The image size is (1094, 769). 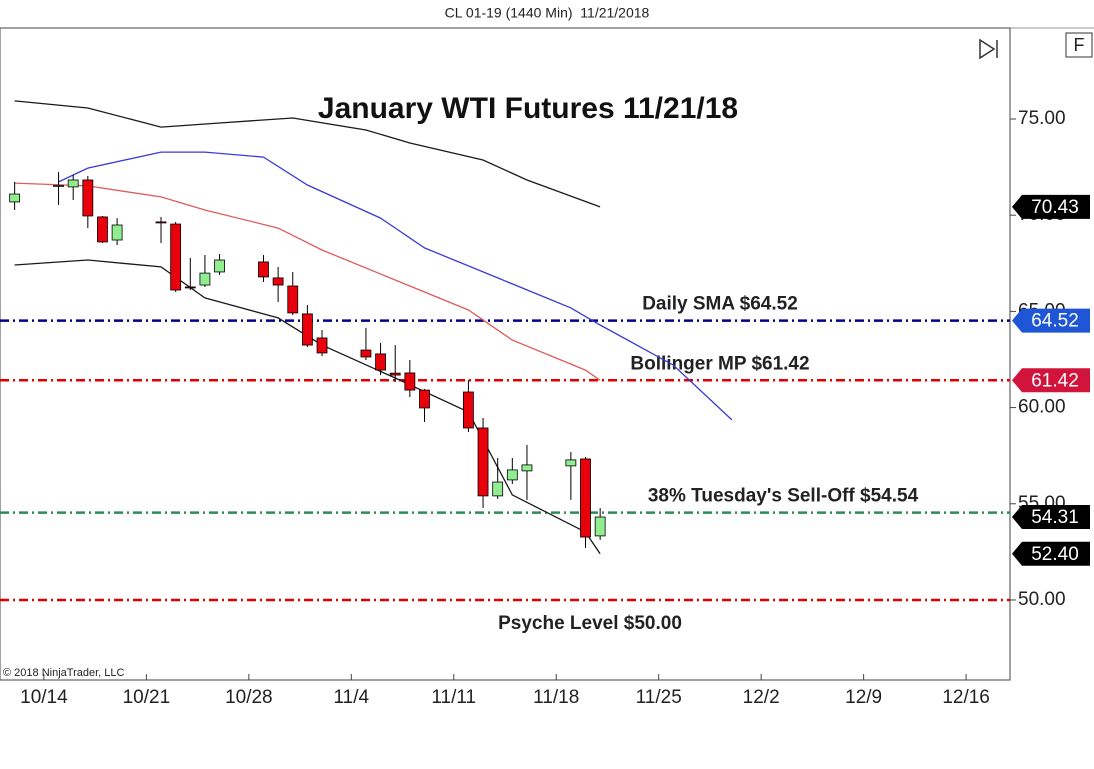 I want to click on price-marker-label: 64.52, so click(x=1055, y=321).